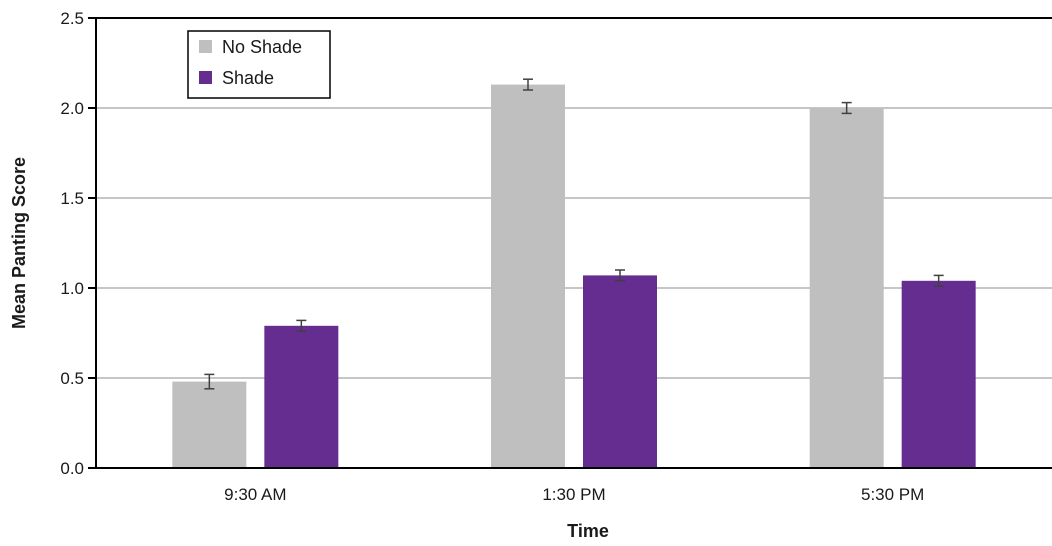 This screenshot has width=1052, height=546. I want to click on y-tick-label: 2.5, so click(72, 18).